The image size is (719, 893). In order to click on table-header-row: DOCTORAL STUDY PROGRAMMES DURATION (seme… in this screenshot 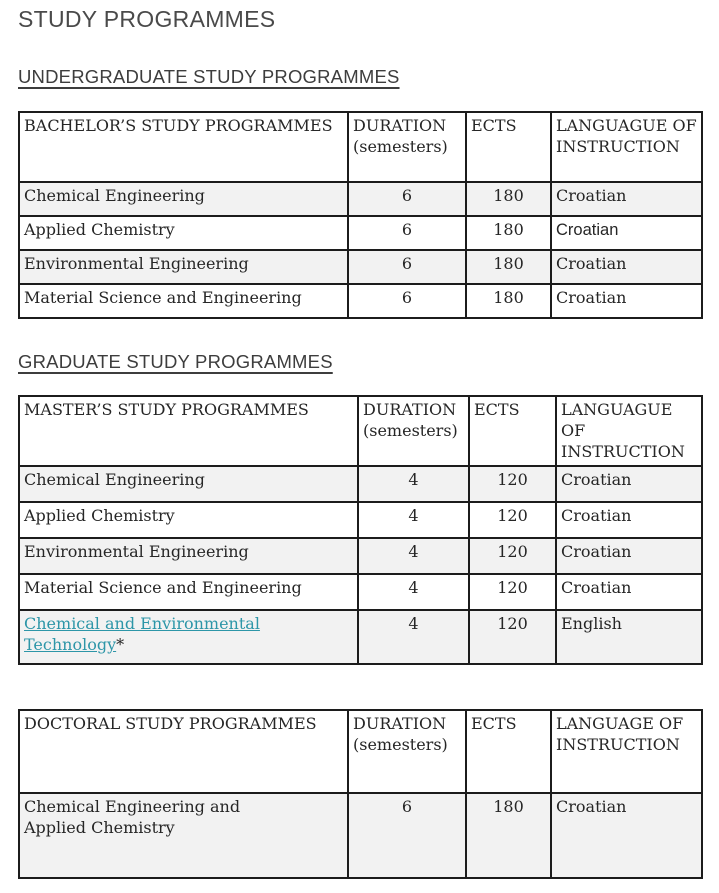, I will do `click(360, 751)`.